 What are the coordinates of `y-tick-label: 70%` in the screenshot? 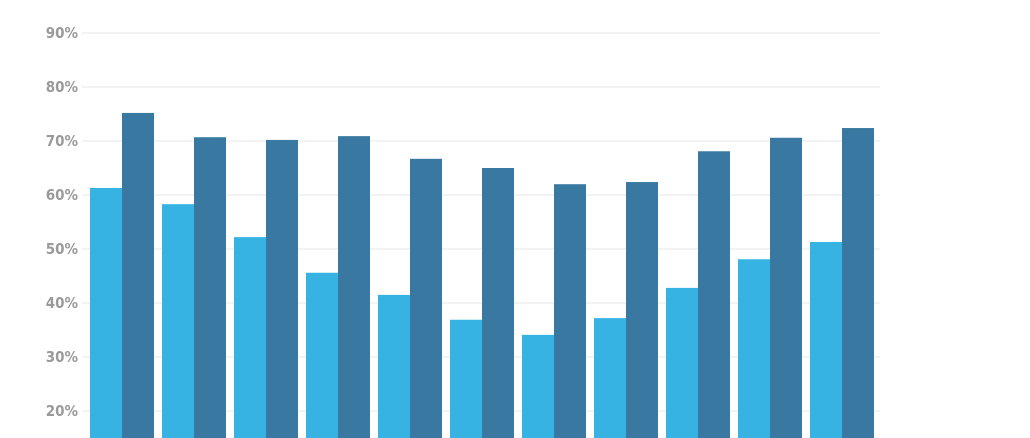 It's located at (62, 141).